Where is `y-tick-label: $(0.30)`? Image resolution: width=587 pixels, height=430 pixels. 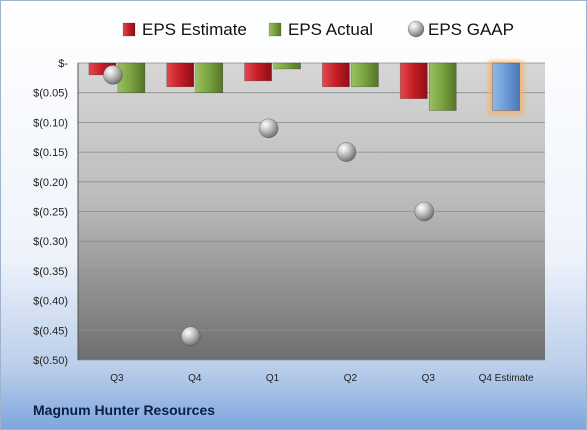
y-tick-label: $(0.30) is located at coordinates (50, 242).